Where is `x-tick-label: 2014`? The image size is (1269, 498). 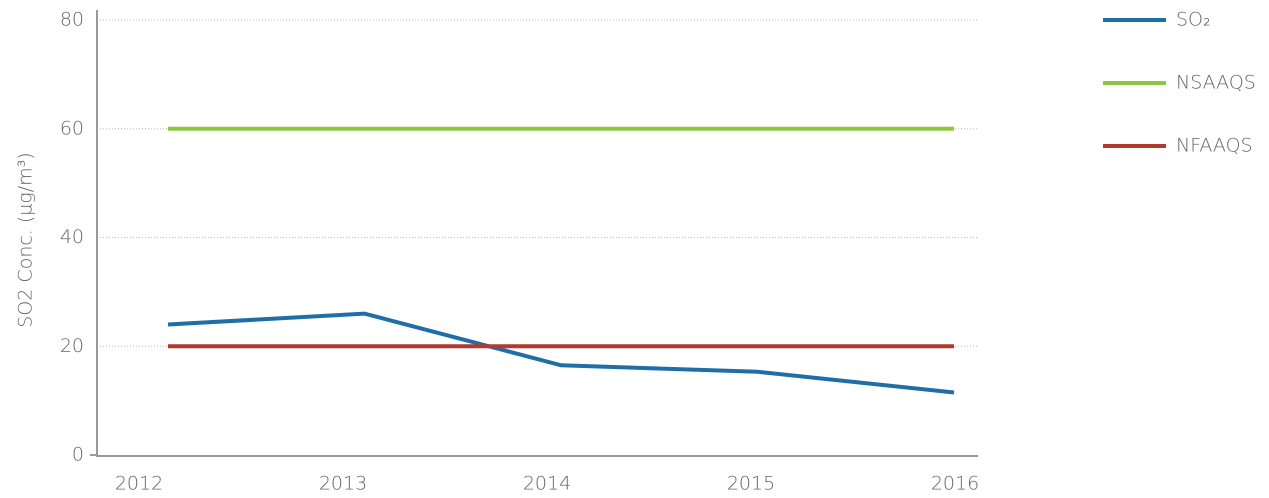
x-tick-label: 2014 is located at coordinates (547, 484).